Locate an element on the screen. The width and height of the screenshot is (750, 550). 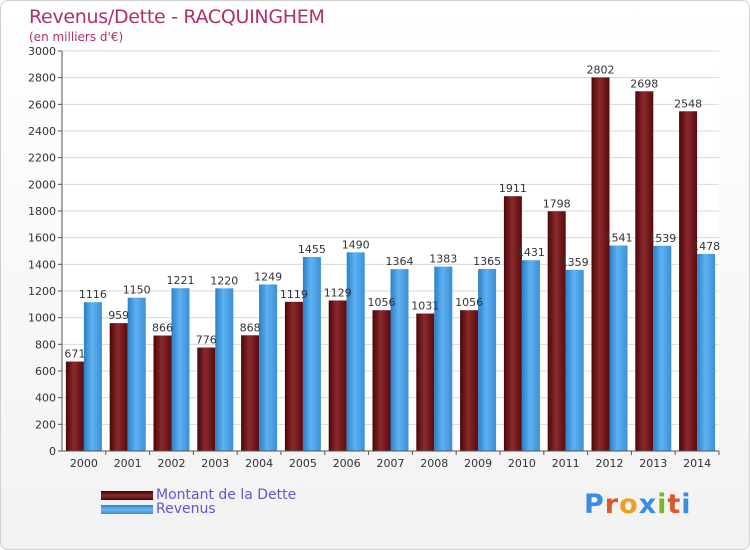
data-label: 1431 is located at coordinates (531, 252).